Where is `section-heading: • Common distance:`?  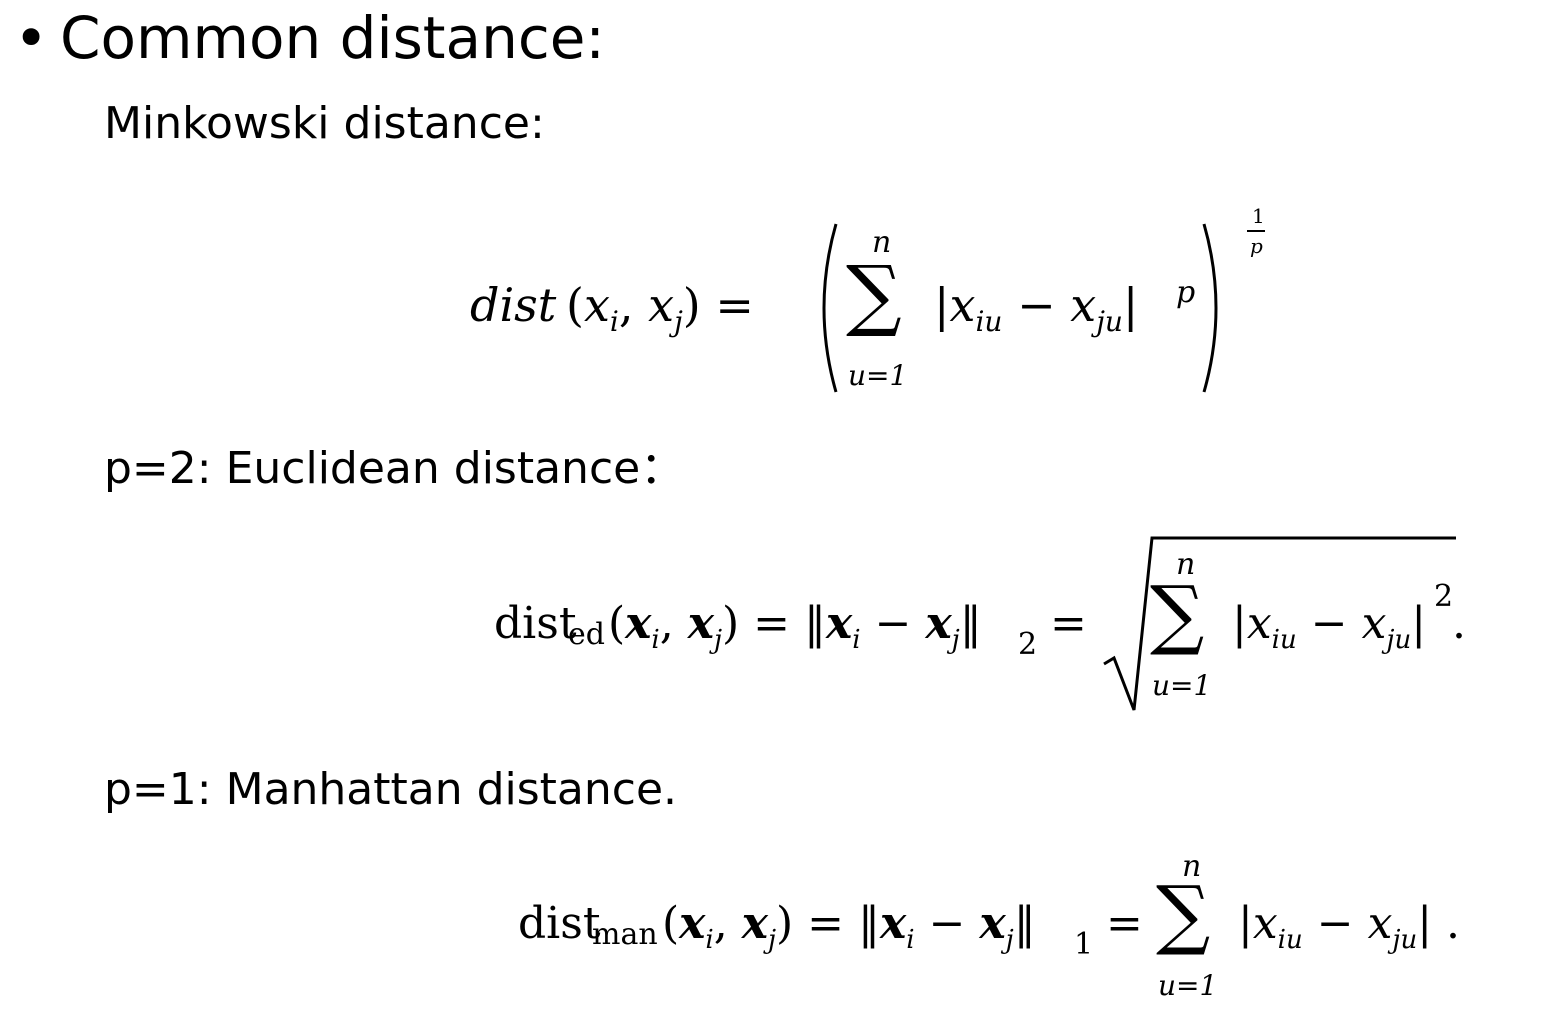
section-heading: • Common distance: is located at coordinates (309, 38).